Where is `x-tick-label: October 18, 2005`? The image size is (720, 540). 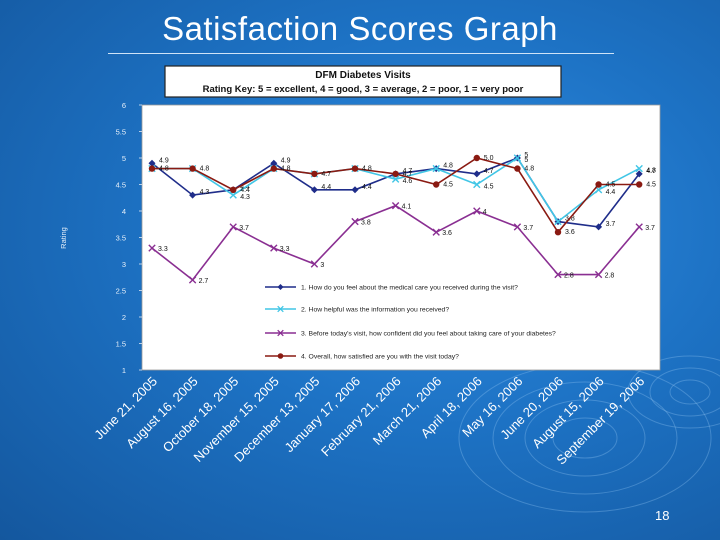 x-tick-label: October 18, 2005 is located at coordinates (201, 415).